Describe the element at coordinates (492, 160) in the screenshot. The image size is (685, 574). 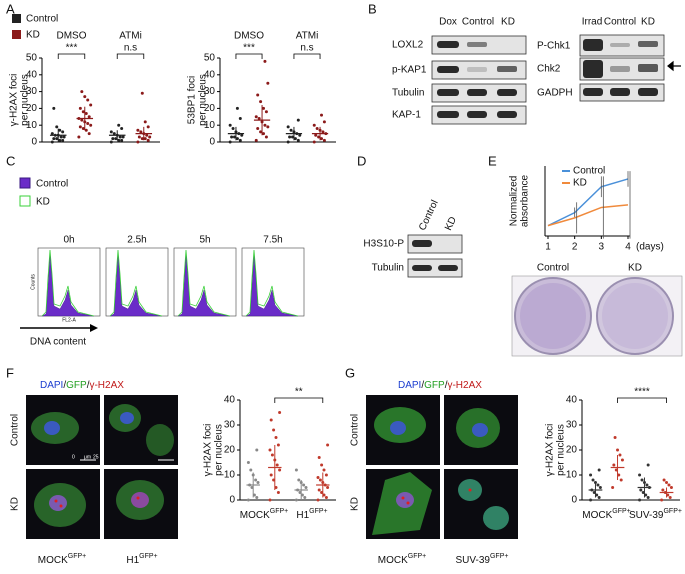
I see `panel-label: E` at that location.